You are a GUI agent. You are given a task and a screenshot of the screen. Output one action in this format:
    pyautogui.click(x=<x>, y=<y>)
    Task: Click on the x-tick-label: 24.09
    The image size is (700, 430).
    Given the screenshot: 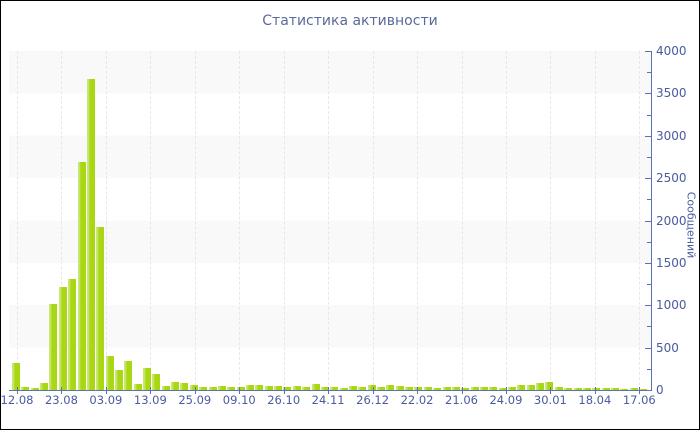 What is the action you would take?
    pyautogui.click(x=506, y=400)
    